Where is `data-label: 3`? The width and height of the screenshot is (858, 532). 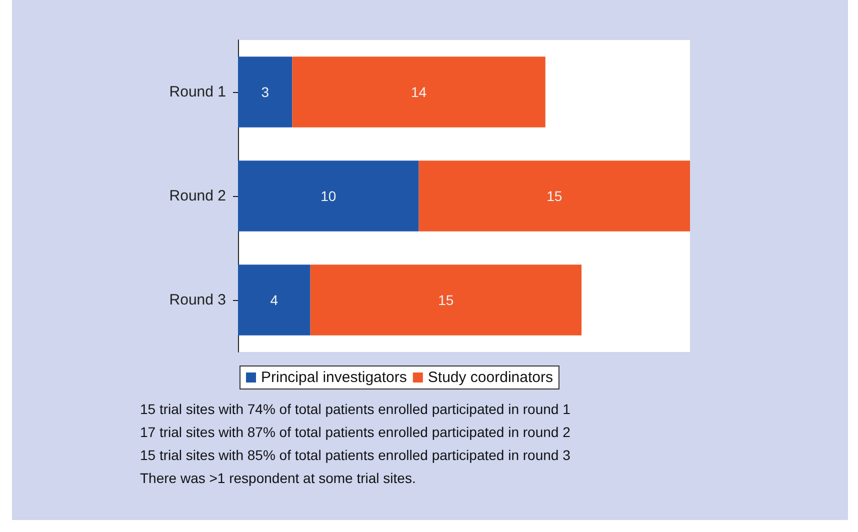 data-label: 3 is located at coordinates (265, 92).